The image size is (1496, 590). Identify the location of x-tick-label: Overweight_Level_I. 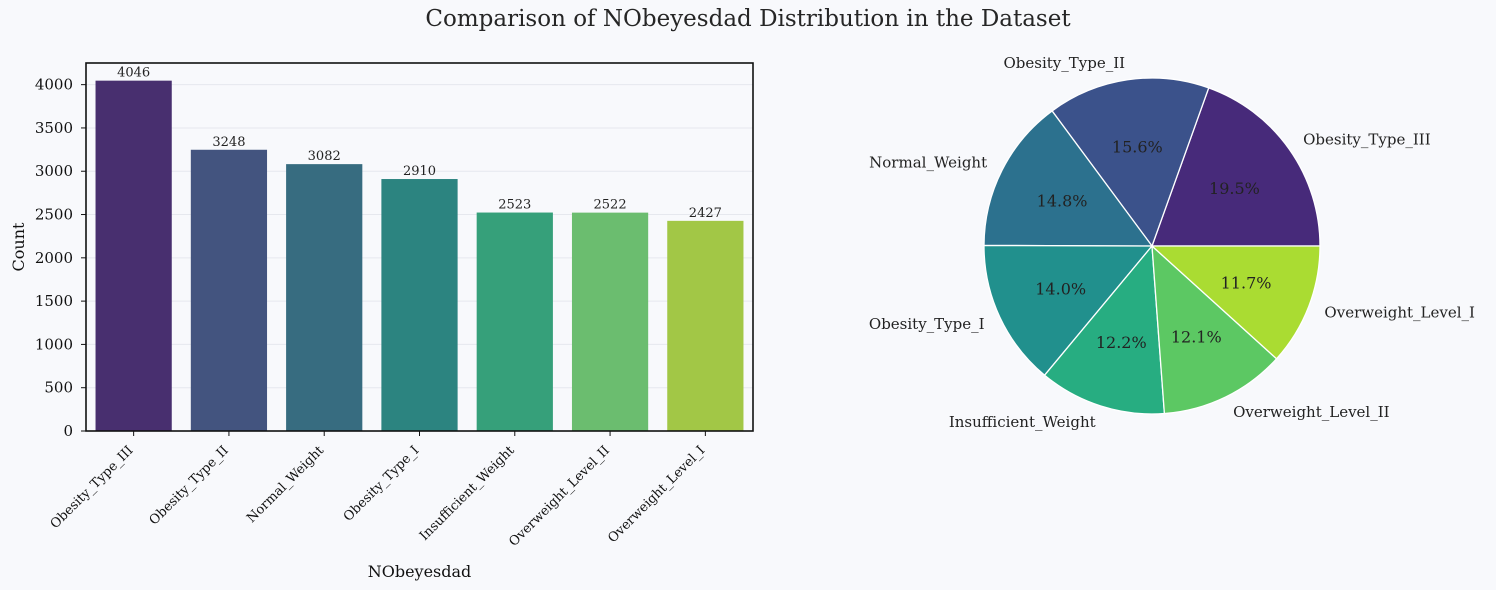
(656, 494).